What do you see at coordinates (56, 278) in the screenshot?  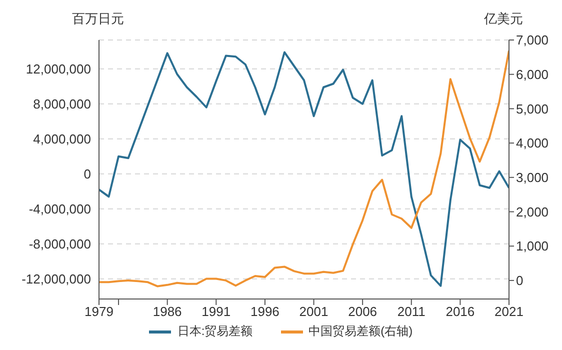 I see `y-tick-label: -12,000,000` at bounding box center [56, 278].